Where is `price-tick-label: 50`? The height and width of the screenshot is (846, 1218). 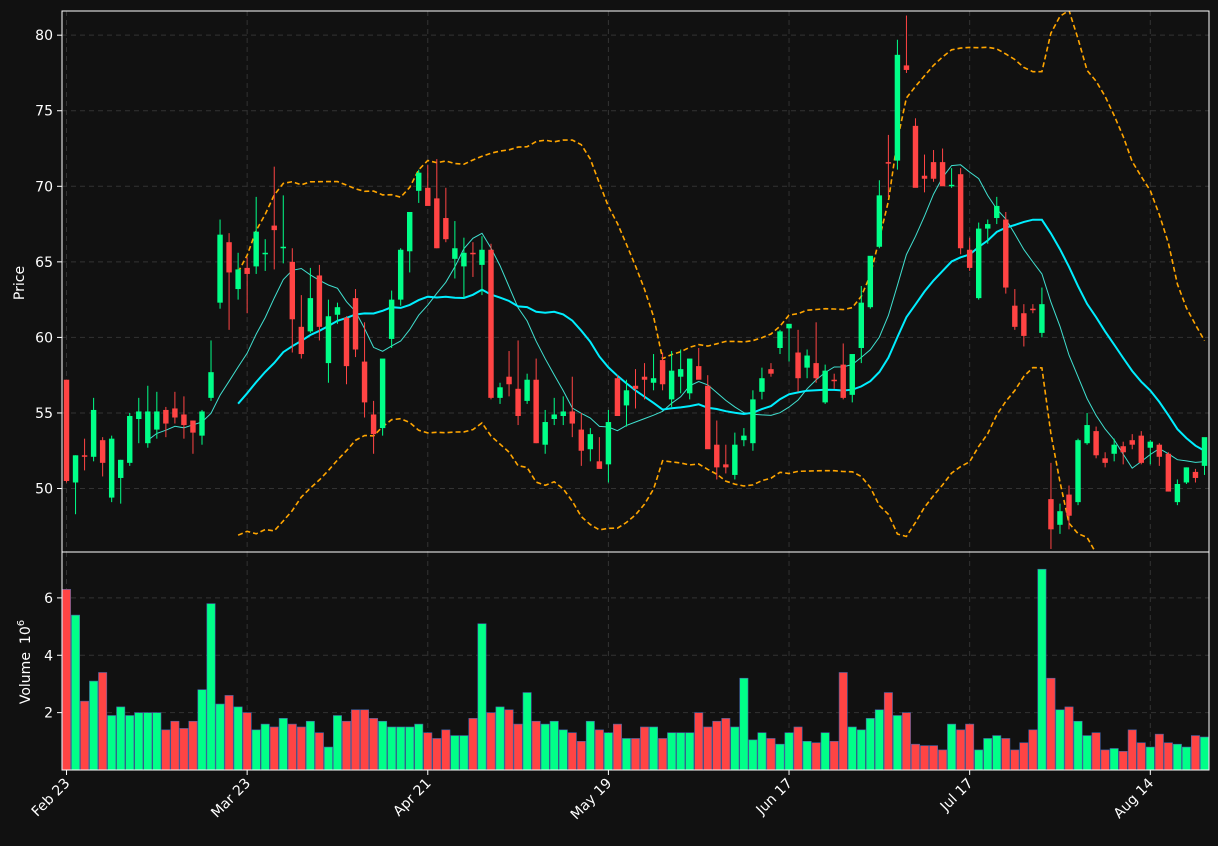 price-tick-label: 50 is located at coordinates (44, 490).